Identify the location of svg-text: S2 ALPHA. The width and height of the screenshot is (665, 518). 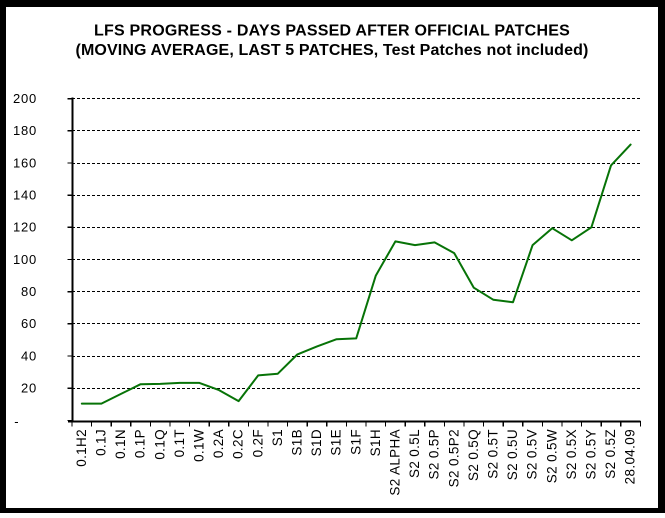
(395, 462).